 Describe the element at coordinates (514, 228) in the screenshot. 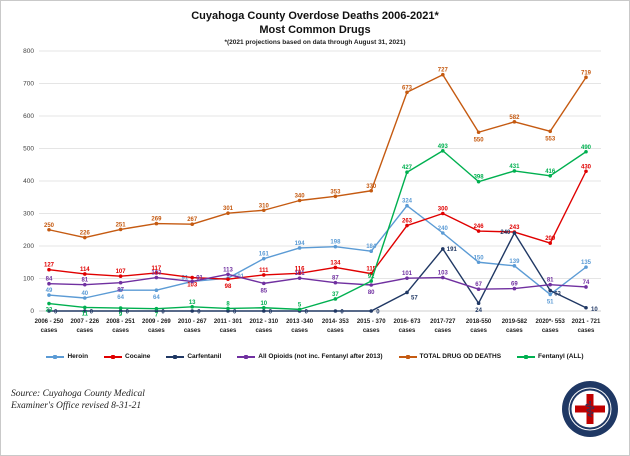

I see `data-label-cocaine: 243` at that location.